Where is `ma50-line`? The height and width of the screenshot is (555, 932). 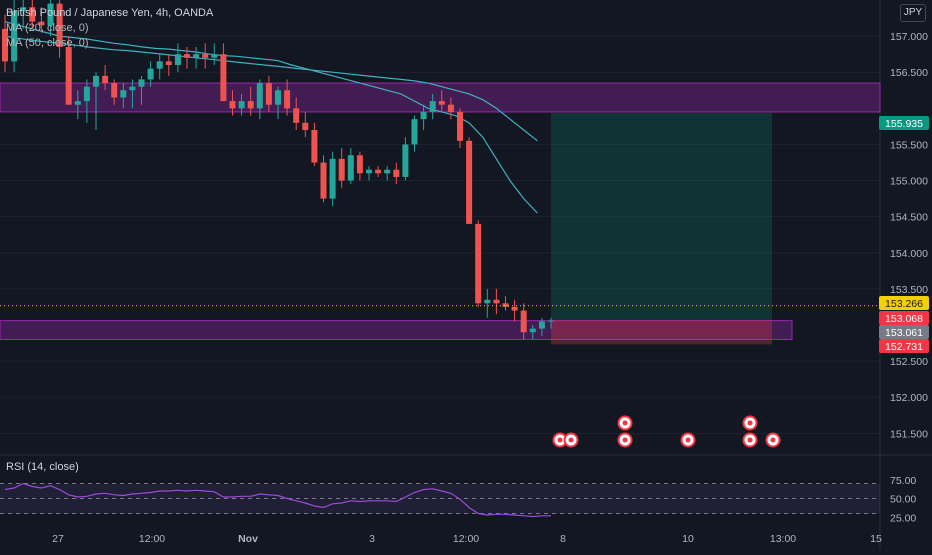 ma50-line is located at coordinates (271, 88).